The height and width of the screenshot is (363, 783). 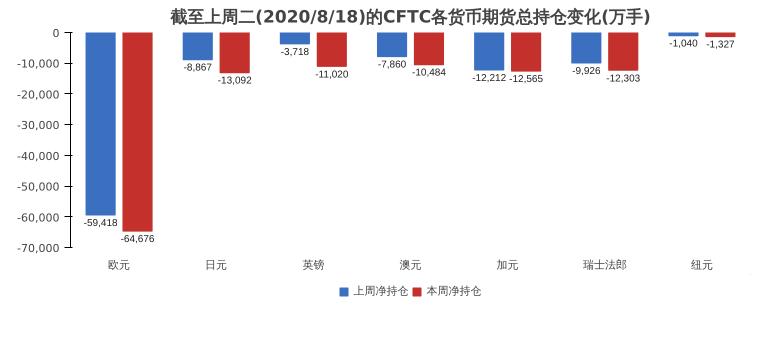 What do you see at coordinates (216, 265) in the screenshot?
I see `x-tick-label: 日元` at bounding box center [216, 265].